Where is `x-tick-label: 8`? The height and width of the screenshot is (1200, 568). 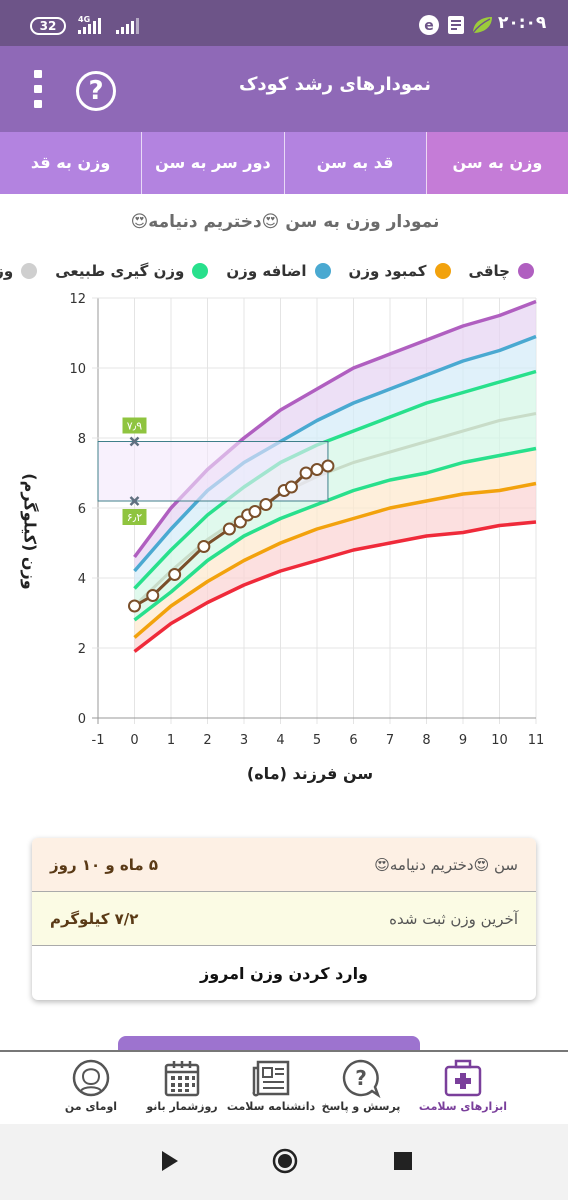
x-tick-label: 8 is located at coordinates (426, 740).